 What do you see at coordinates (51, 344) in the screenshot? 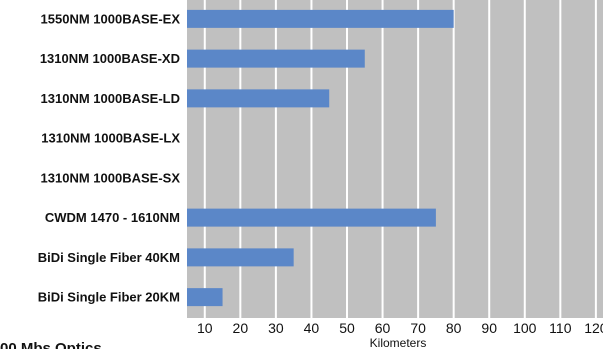
I see `footer-partial-text: 00 Mbs Optics` at bounding box center [51, 344].